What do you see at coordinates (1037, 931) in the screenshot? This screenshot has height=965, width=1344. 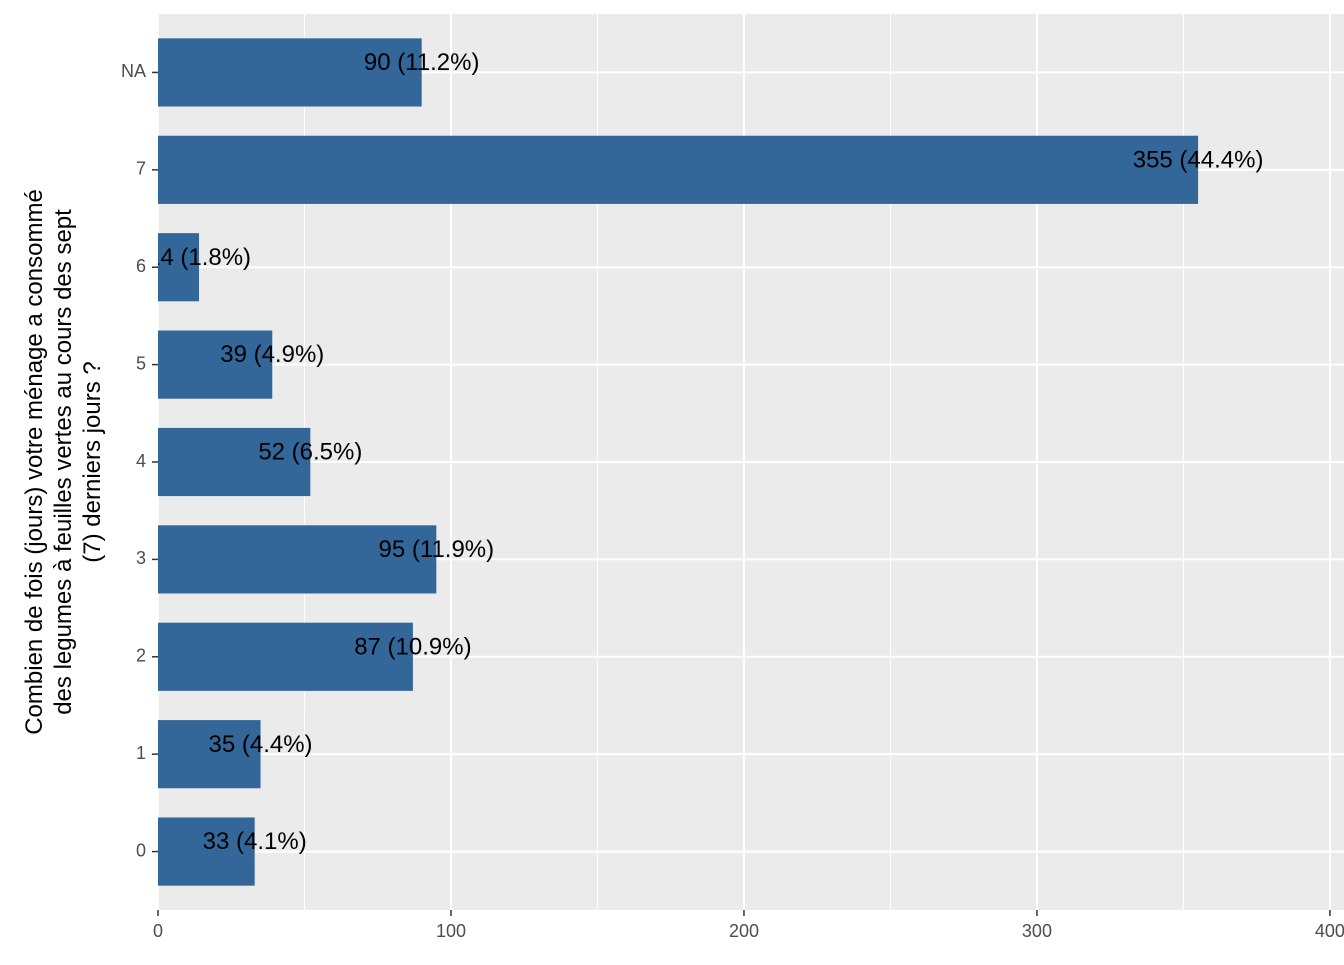 I see `x-tick-label: 300` at bounding box center [1037, 931].